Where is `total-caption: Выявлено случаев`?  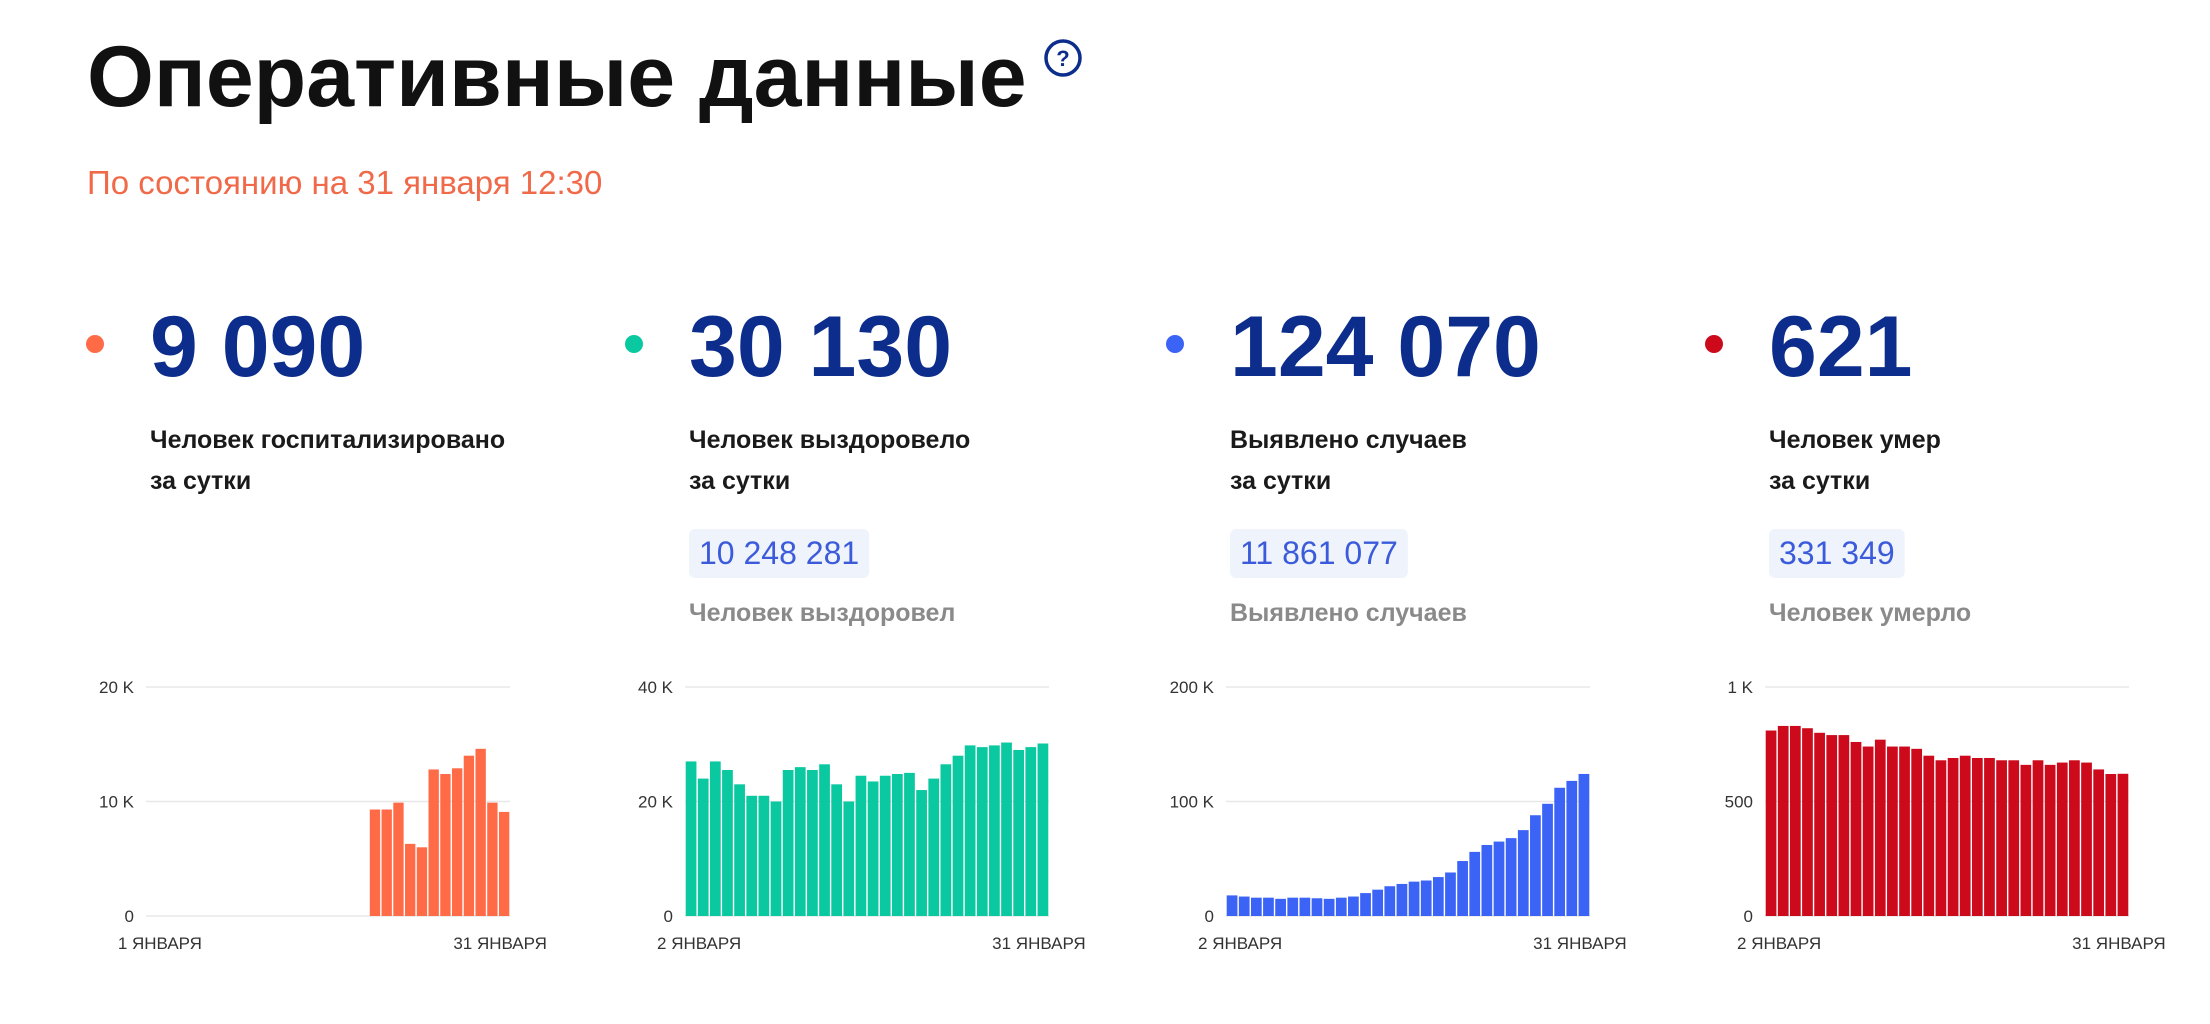 total-caption: Выявлено случаев is located at coordinates (1348, 613).